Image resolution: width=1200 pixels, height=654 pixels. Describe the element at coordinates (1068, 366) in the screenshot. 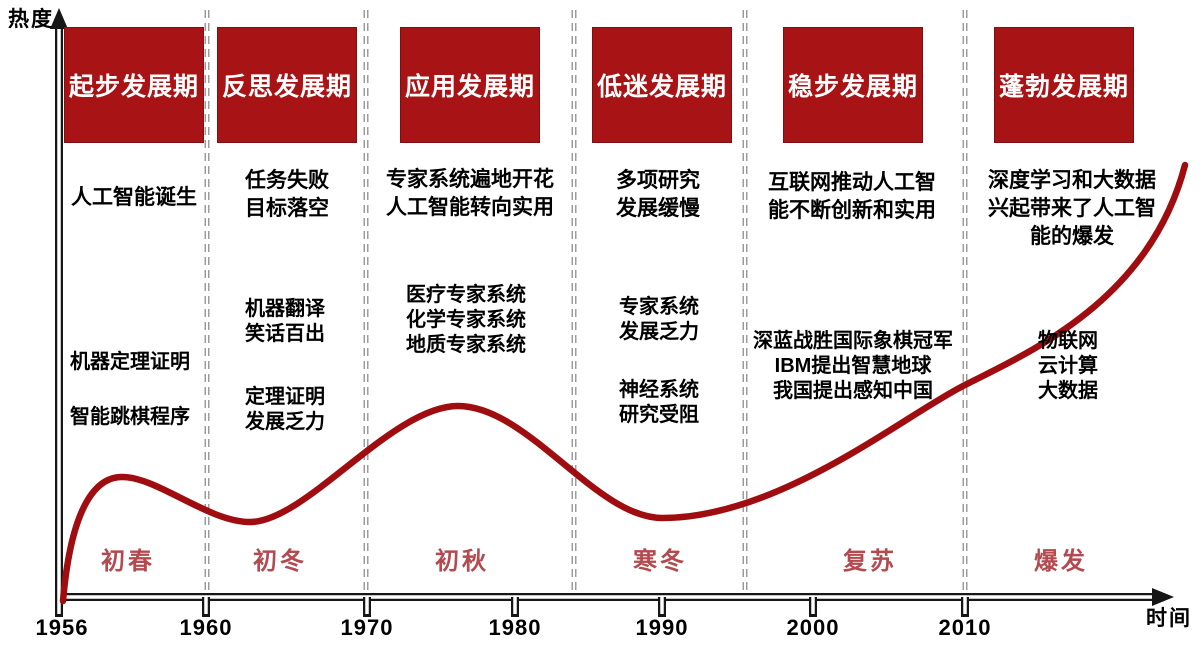

I see `phase-6-mid-event-1: 物联网 云计算 大数据` at that location.